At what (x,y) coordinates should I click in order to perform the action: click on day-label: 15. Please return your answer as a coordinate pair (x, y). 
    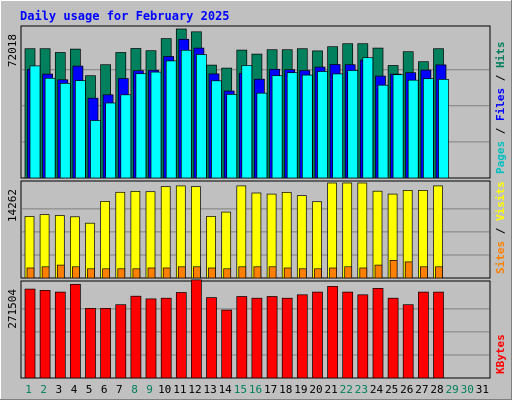
    Looking at the image, I should click on (240, 389).